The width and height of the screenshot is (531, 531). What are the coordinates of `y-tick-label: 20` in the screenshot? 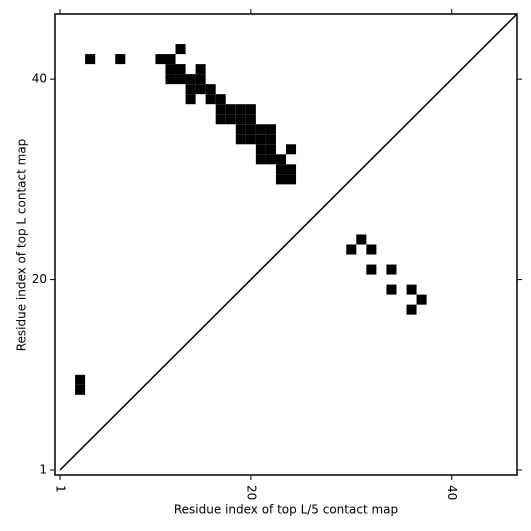 It's located at (39, 279).